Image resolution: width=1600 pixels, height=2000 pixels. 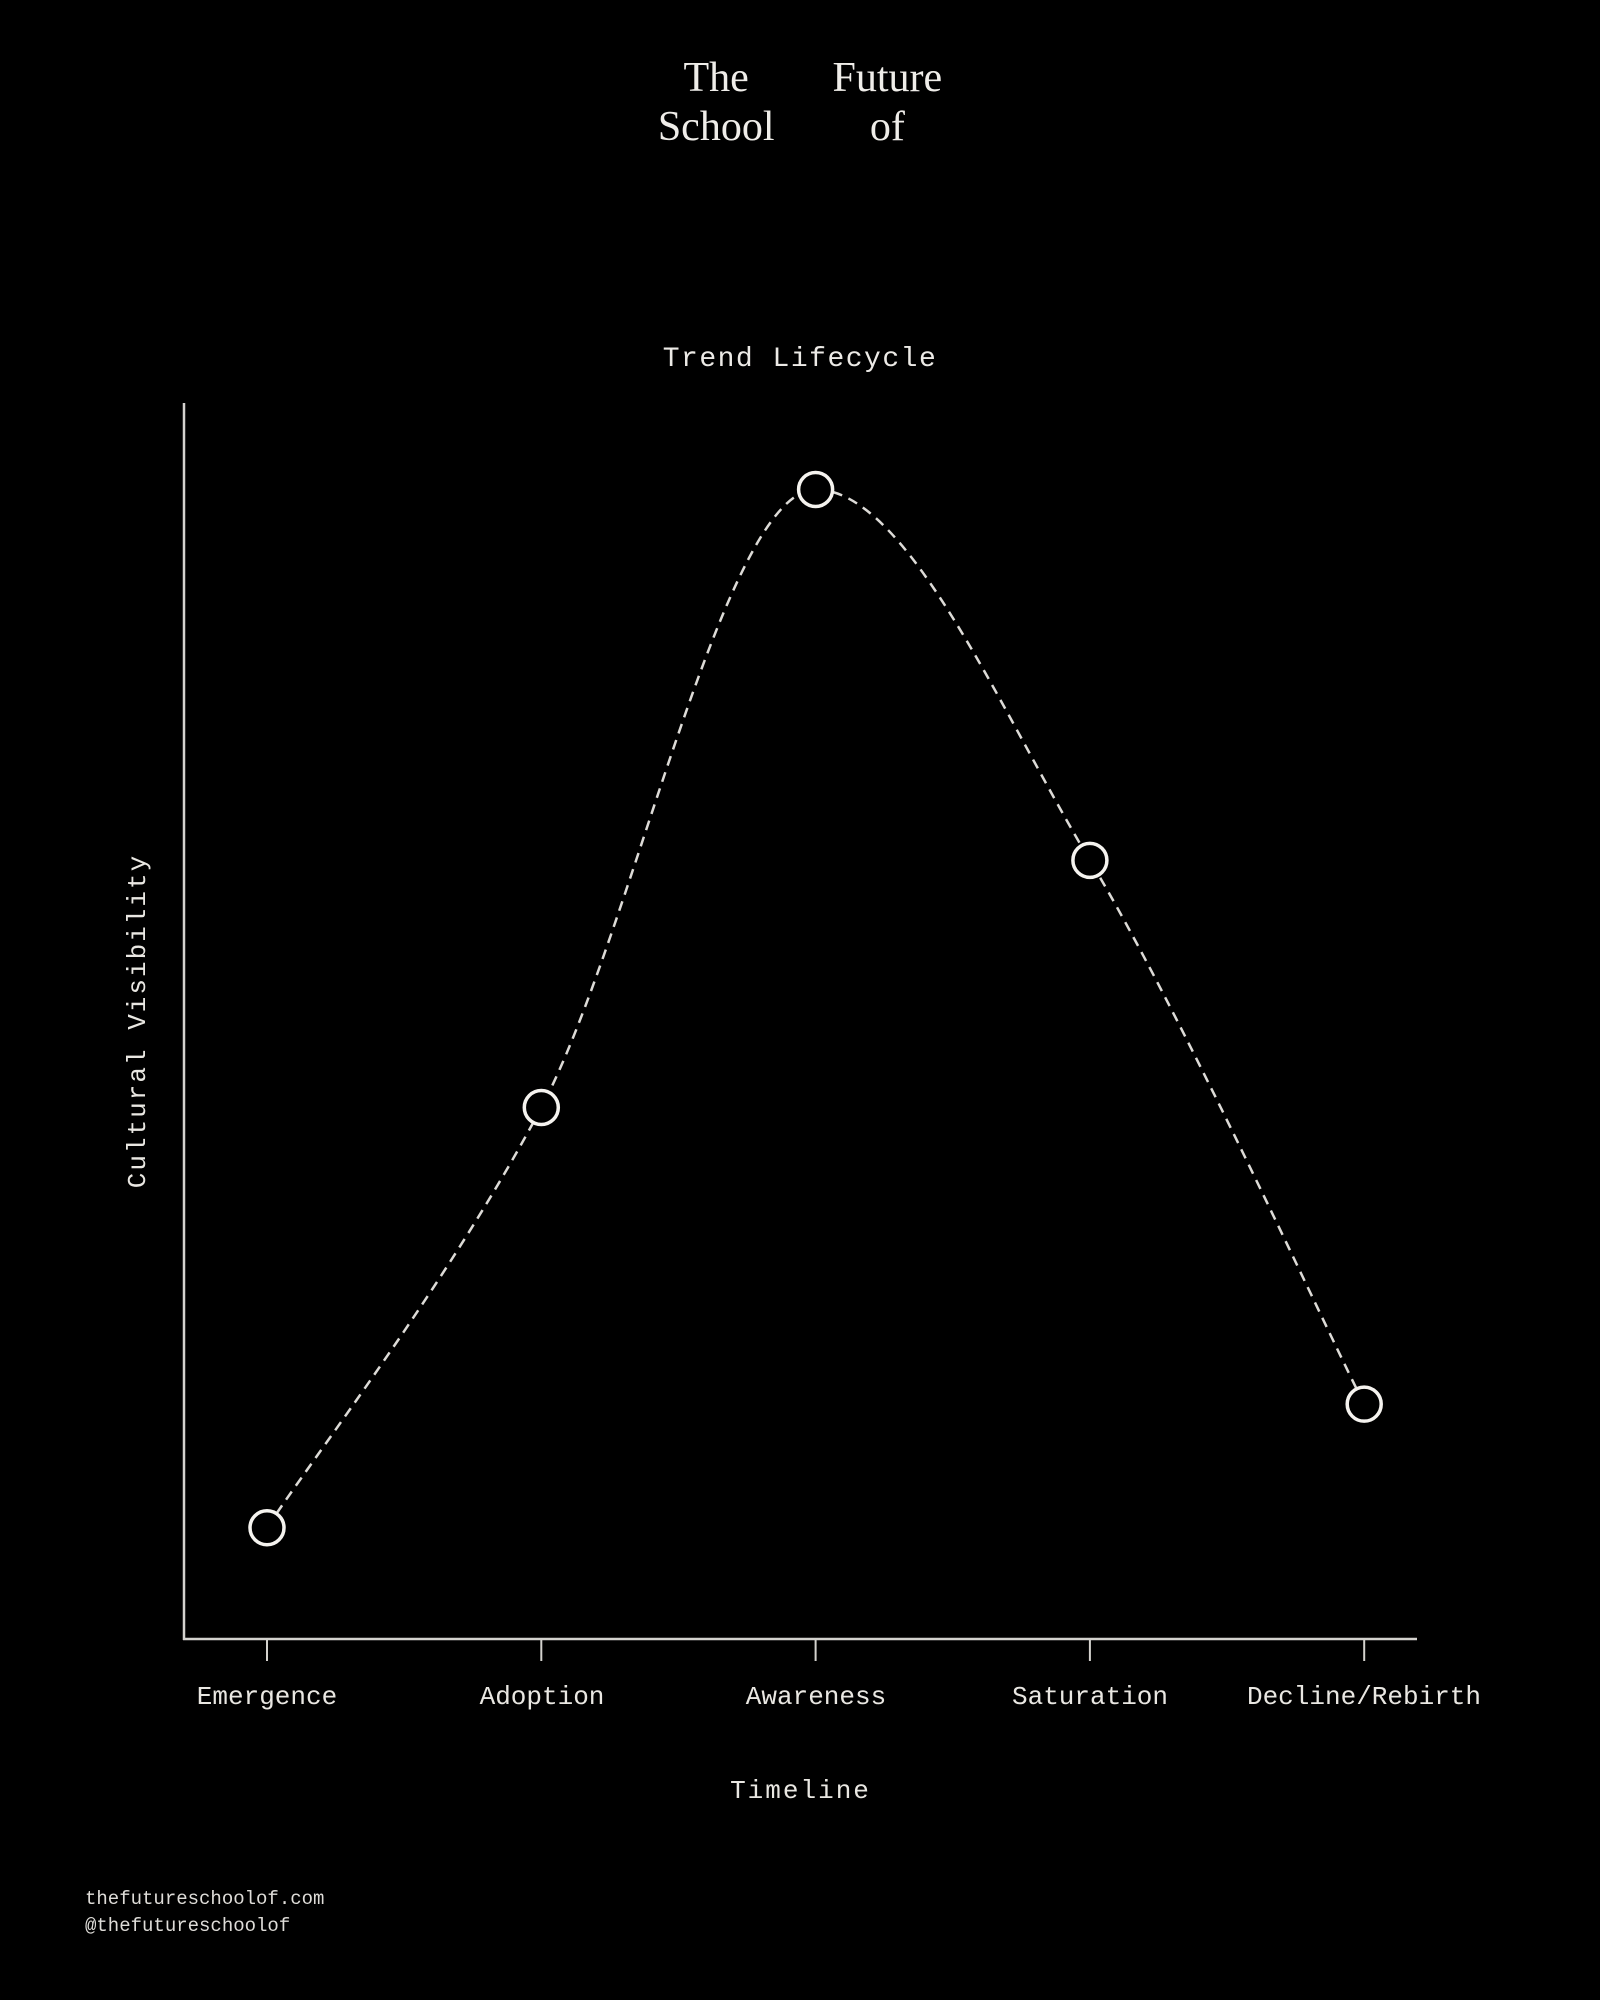 What do you see at coordinates (716, 127) in the screenshot?
I see `brand-word-school: School` at bounding box center [716, 127].